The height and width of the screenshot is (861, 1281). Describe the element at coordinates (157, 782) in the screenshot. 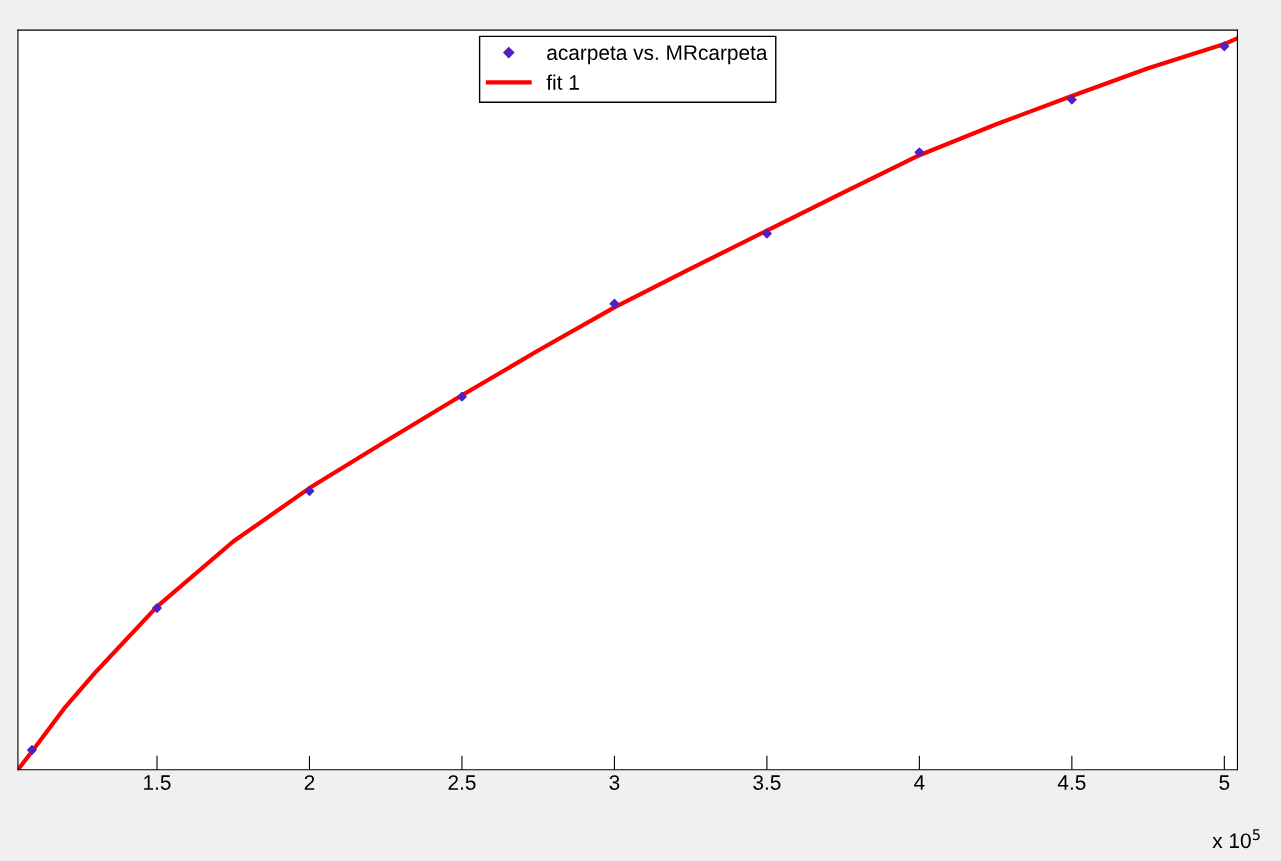

I see `x-tick-label: 1.5` at that location.